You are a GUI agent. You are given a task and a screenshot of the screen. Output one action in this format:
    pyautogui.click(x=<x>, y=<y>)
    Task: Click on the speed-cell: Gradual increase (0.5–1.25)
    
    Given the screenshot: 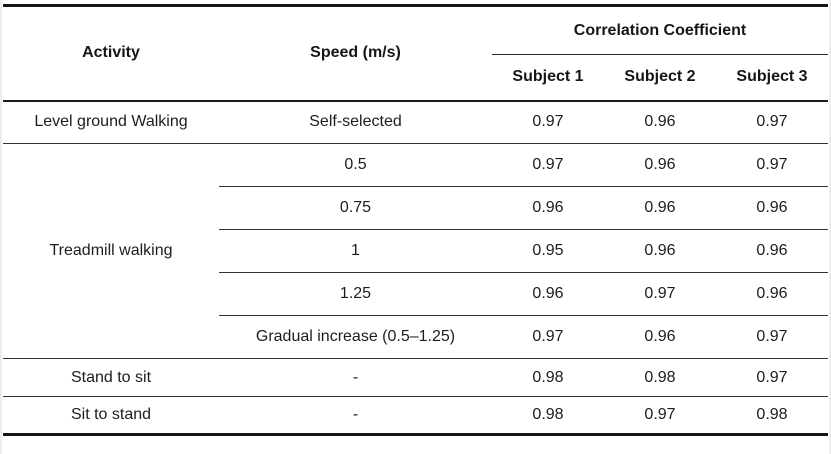 What is the action you would take?
    pyautogui.click(x=355, y=337)
    